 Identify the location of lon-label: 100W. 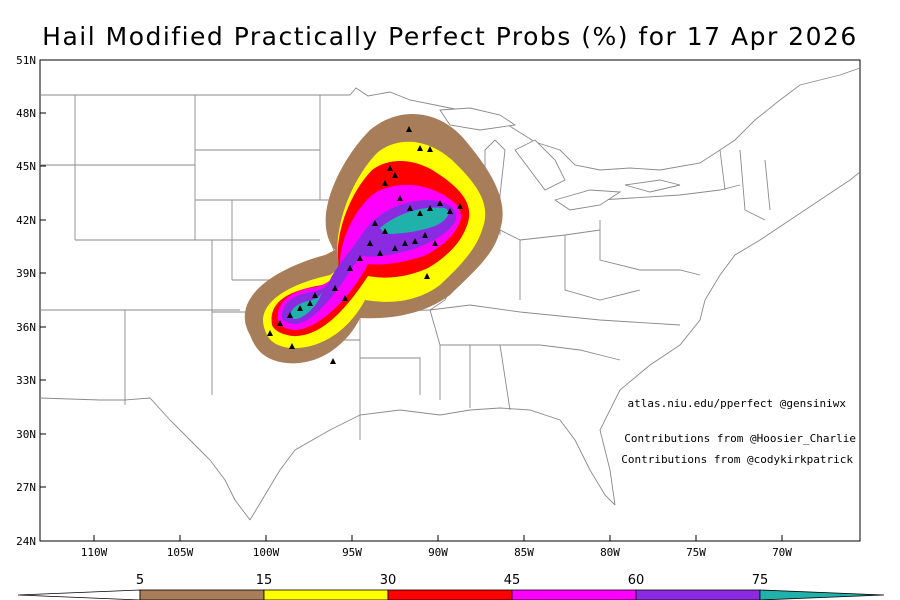
(266, 552).